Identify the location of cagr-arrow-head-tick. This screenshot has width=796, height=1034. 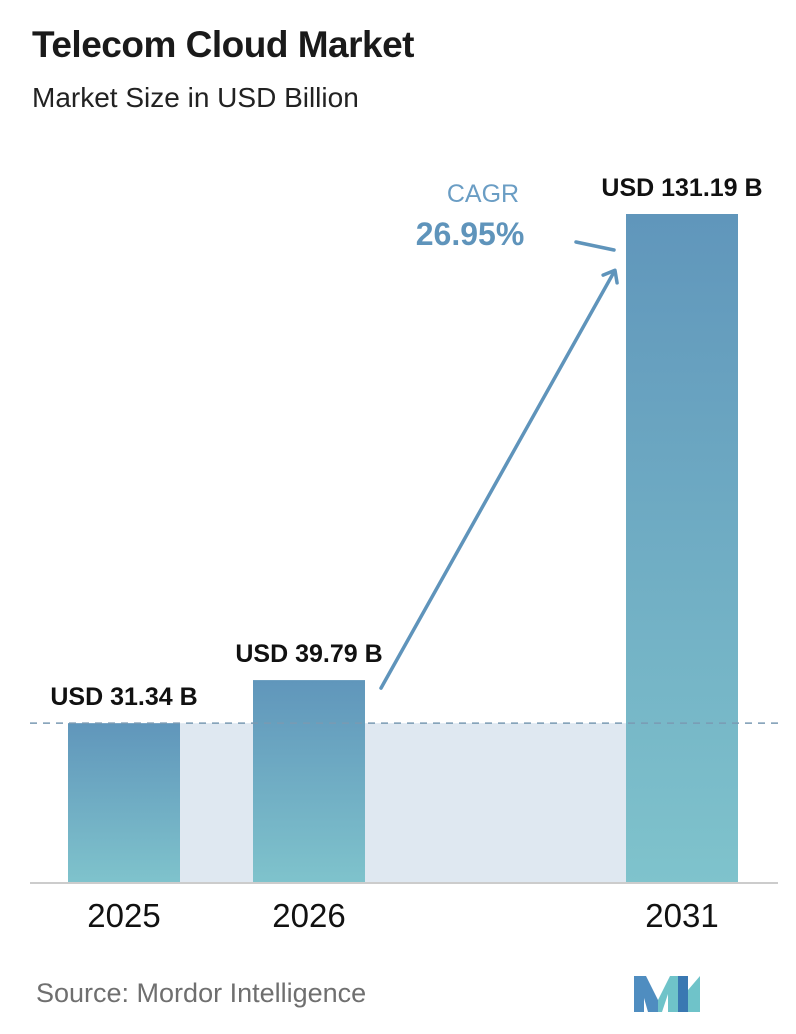
(595, 246).